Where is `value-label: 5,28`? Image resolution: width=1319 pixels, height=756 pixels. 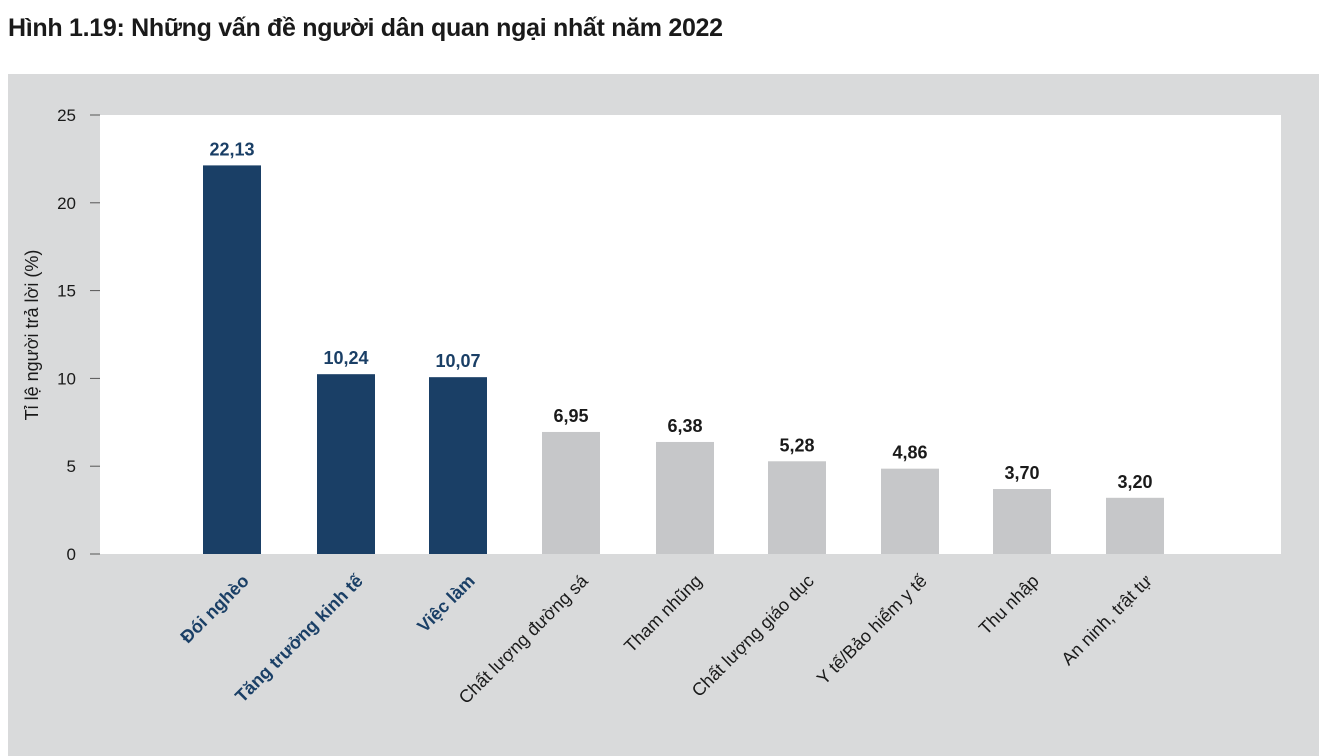
value-label: 5,28 is located at coordinates (796, 445).